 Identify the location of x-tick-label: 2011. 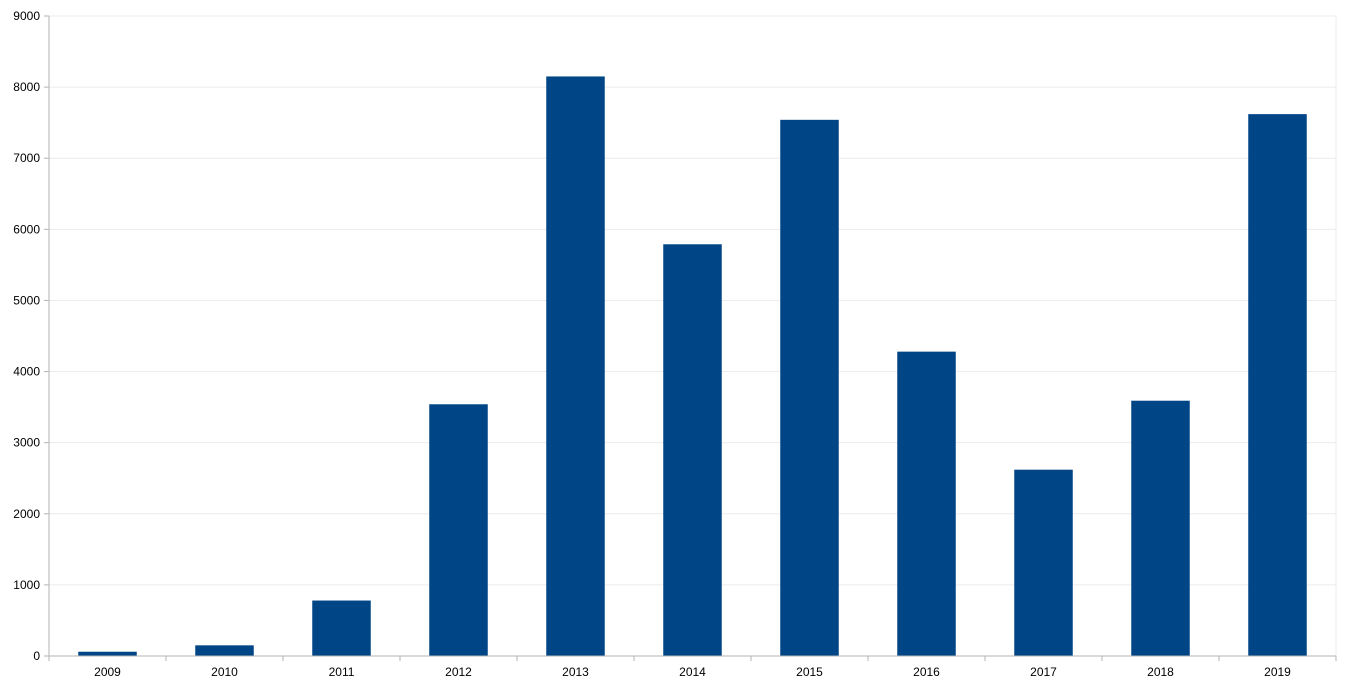
(342, 672).